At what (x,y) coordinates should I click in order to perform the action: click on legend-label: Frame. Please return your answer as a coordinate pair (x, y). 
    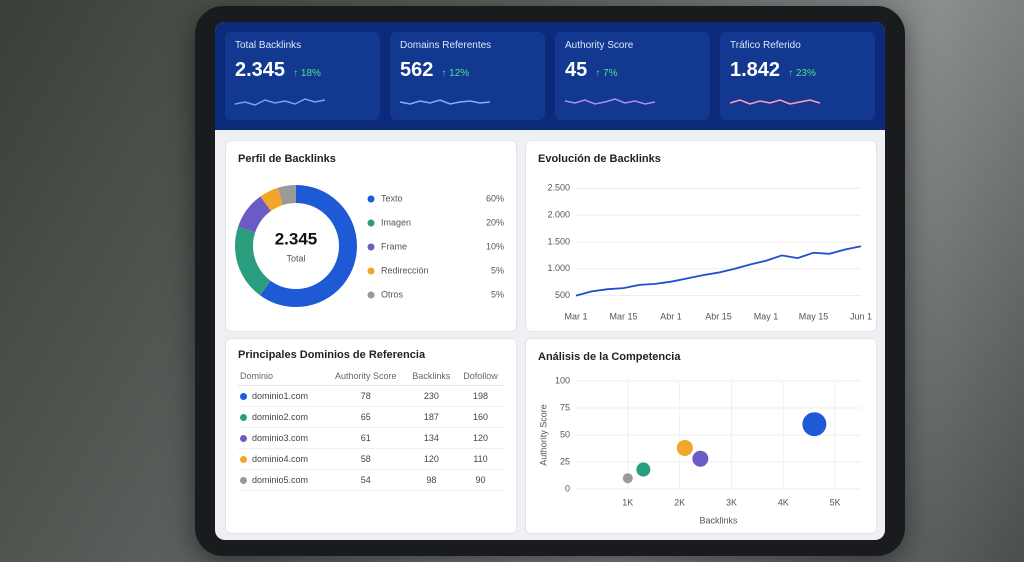
    Looking at the image, I should click on (394, 246).